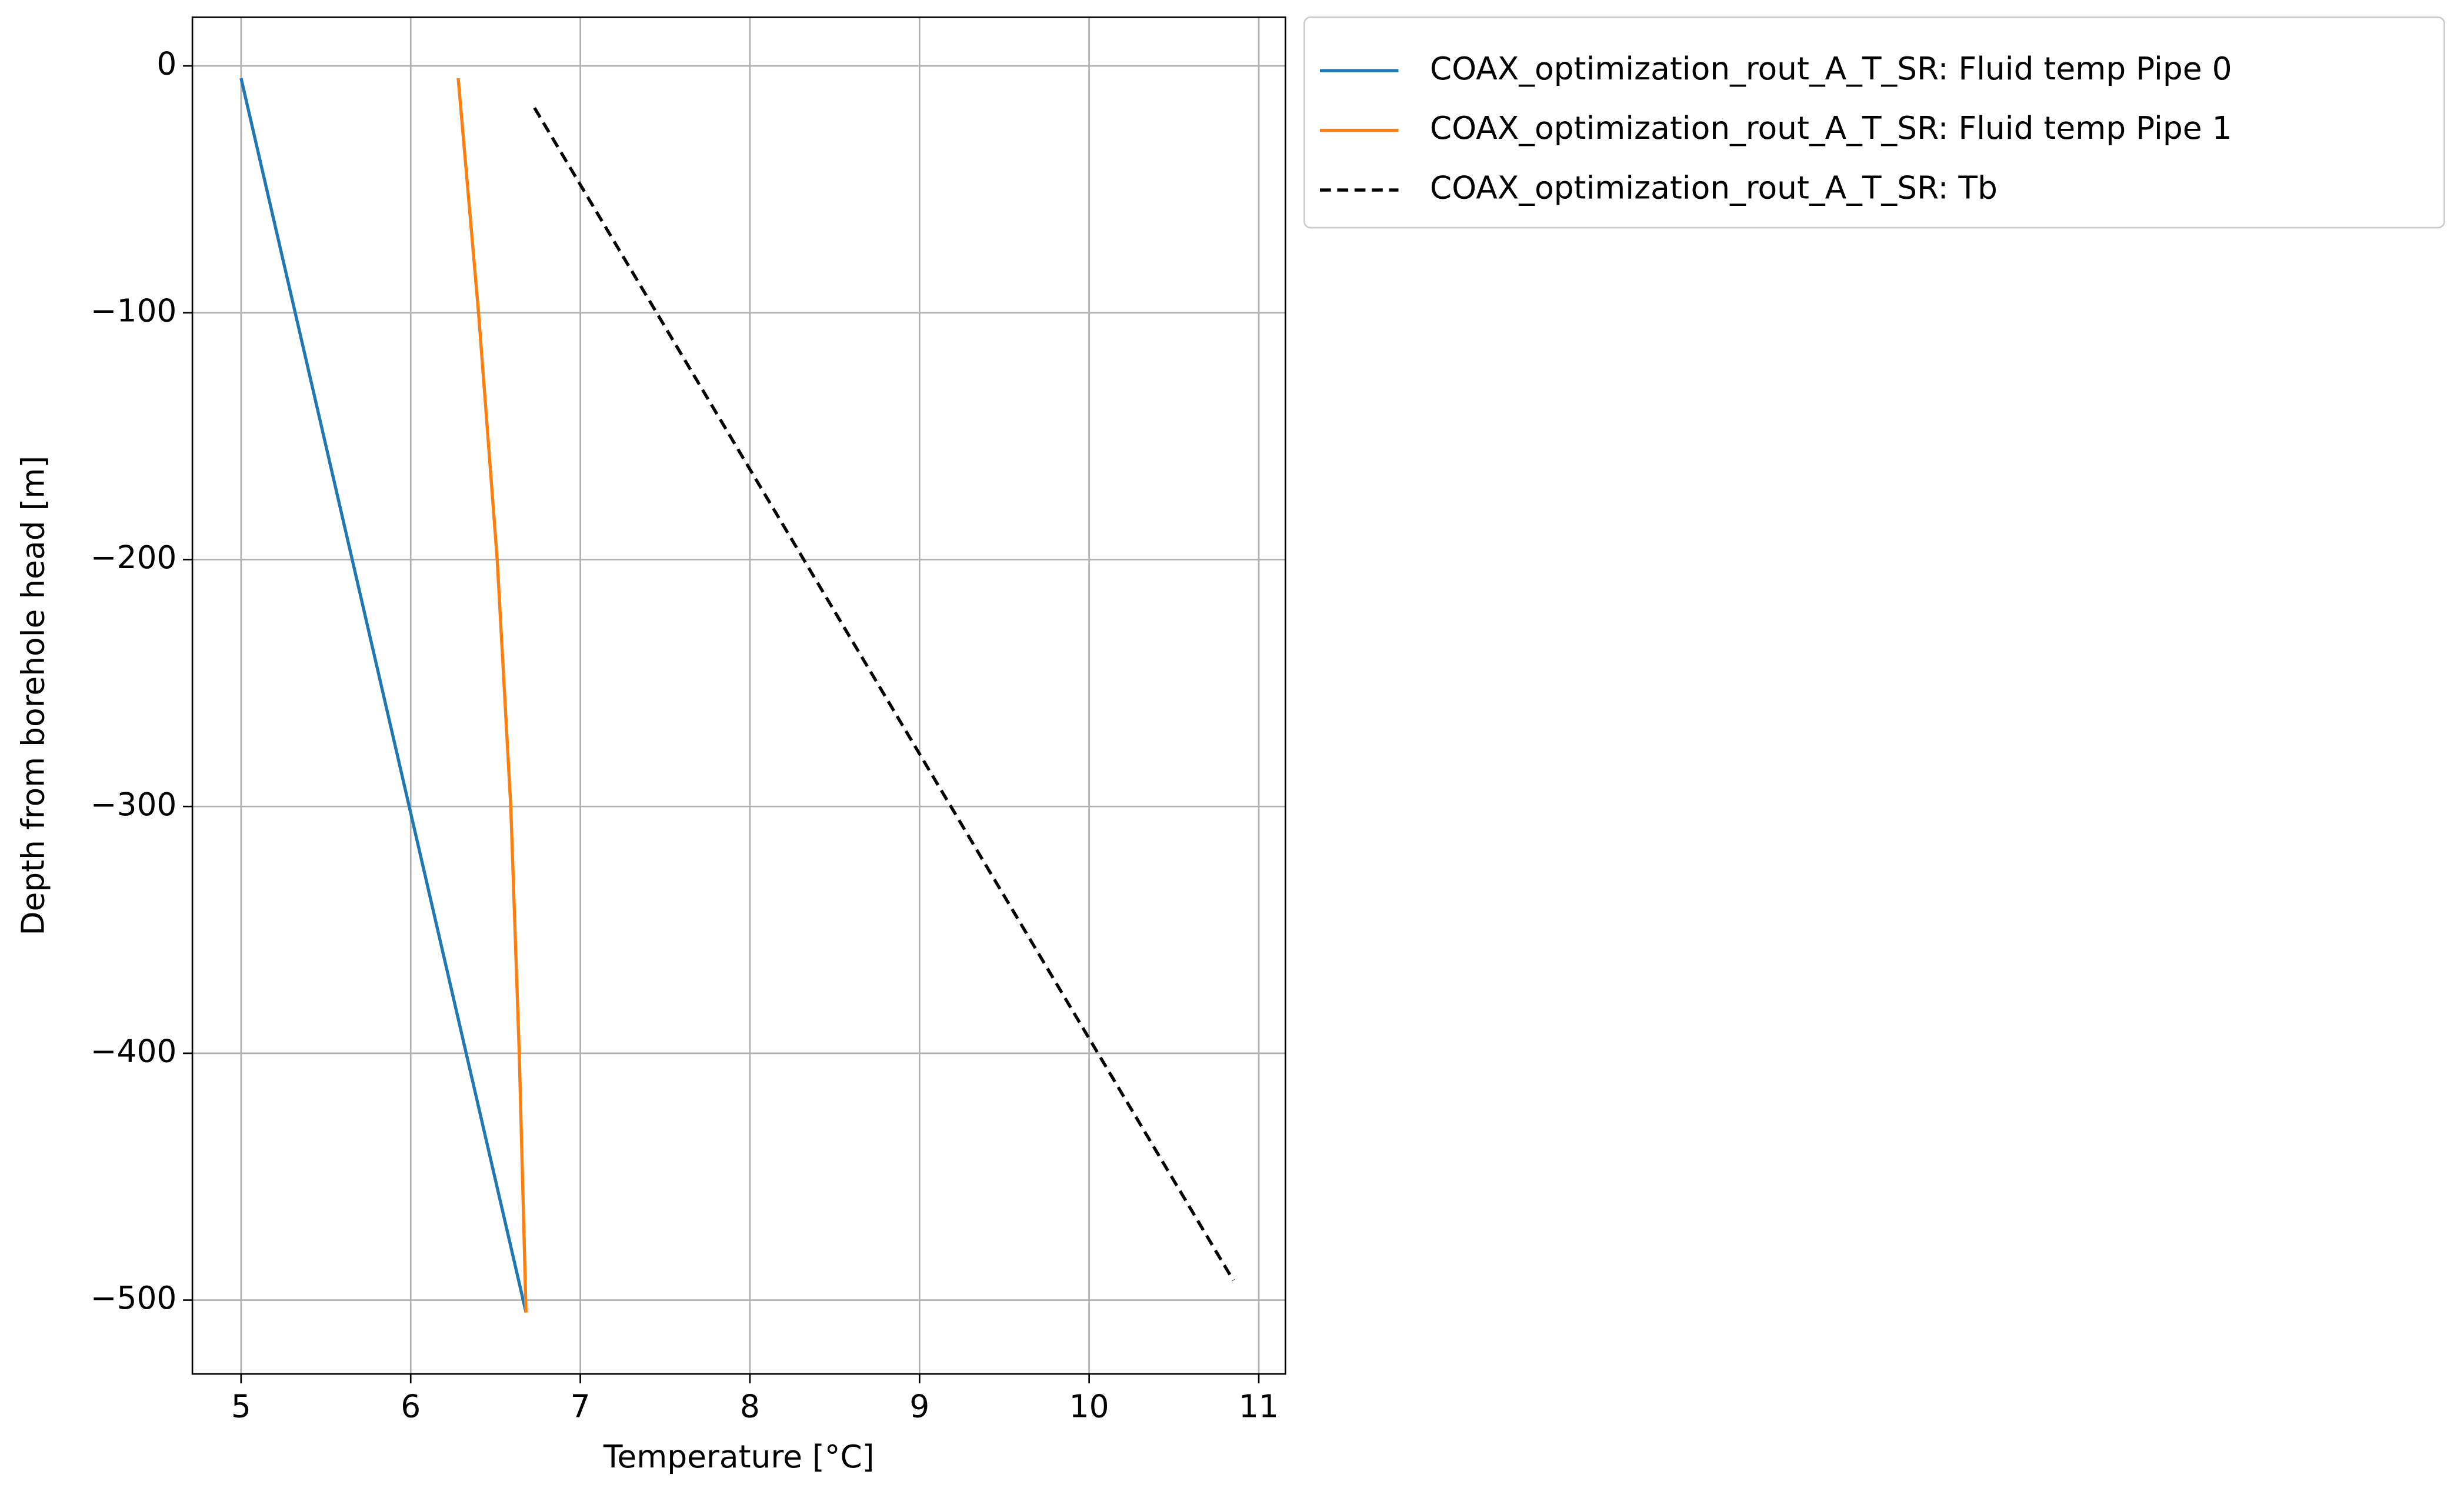 The image size is (2464, 1498). What do you see at coordinates (134, 1297) in the screenshot?
I see `y-tick-label: −500` at bounding box center [134, 1297].